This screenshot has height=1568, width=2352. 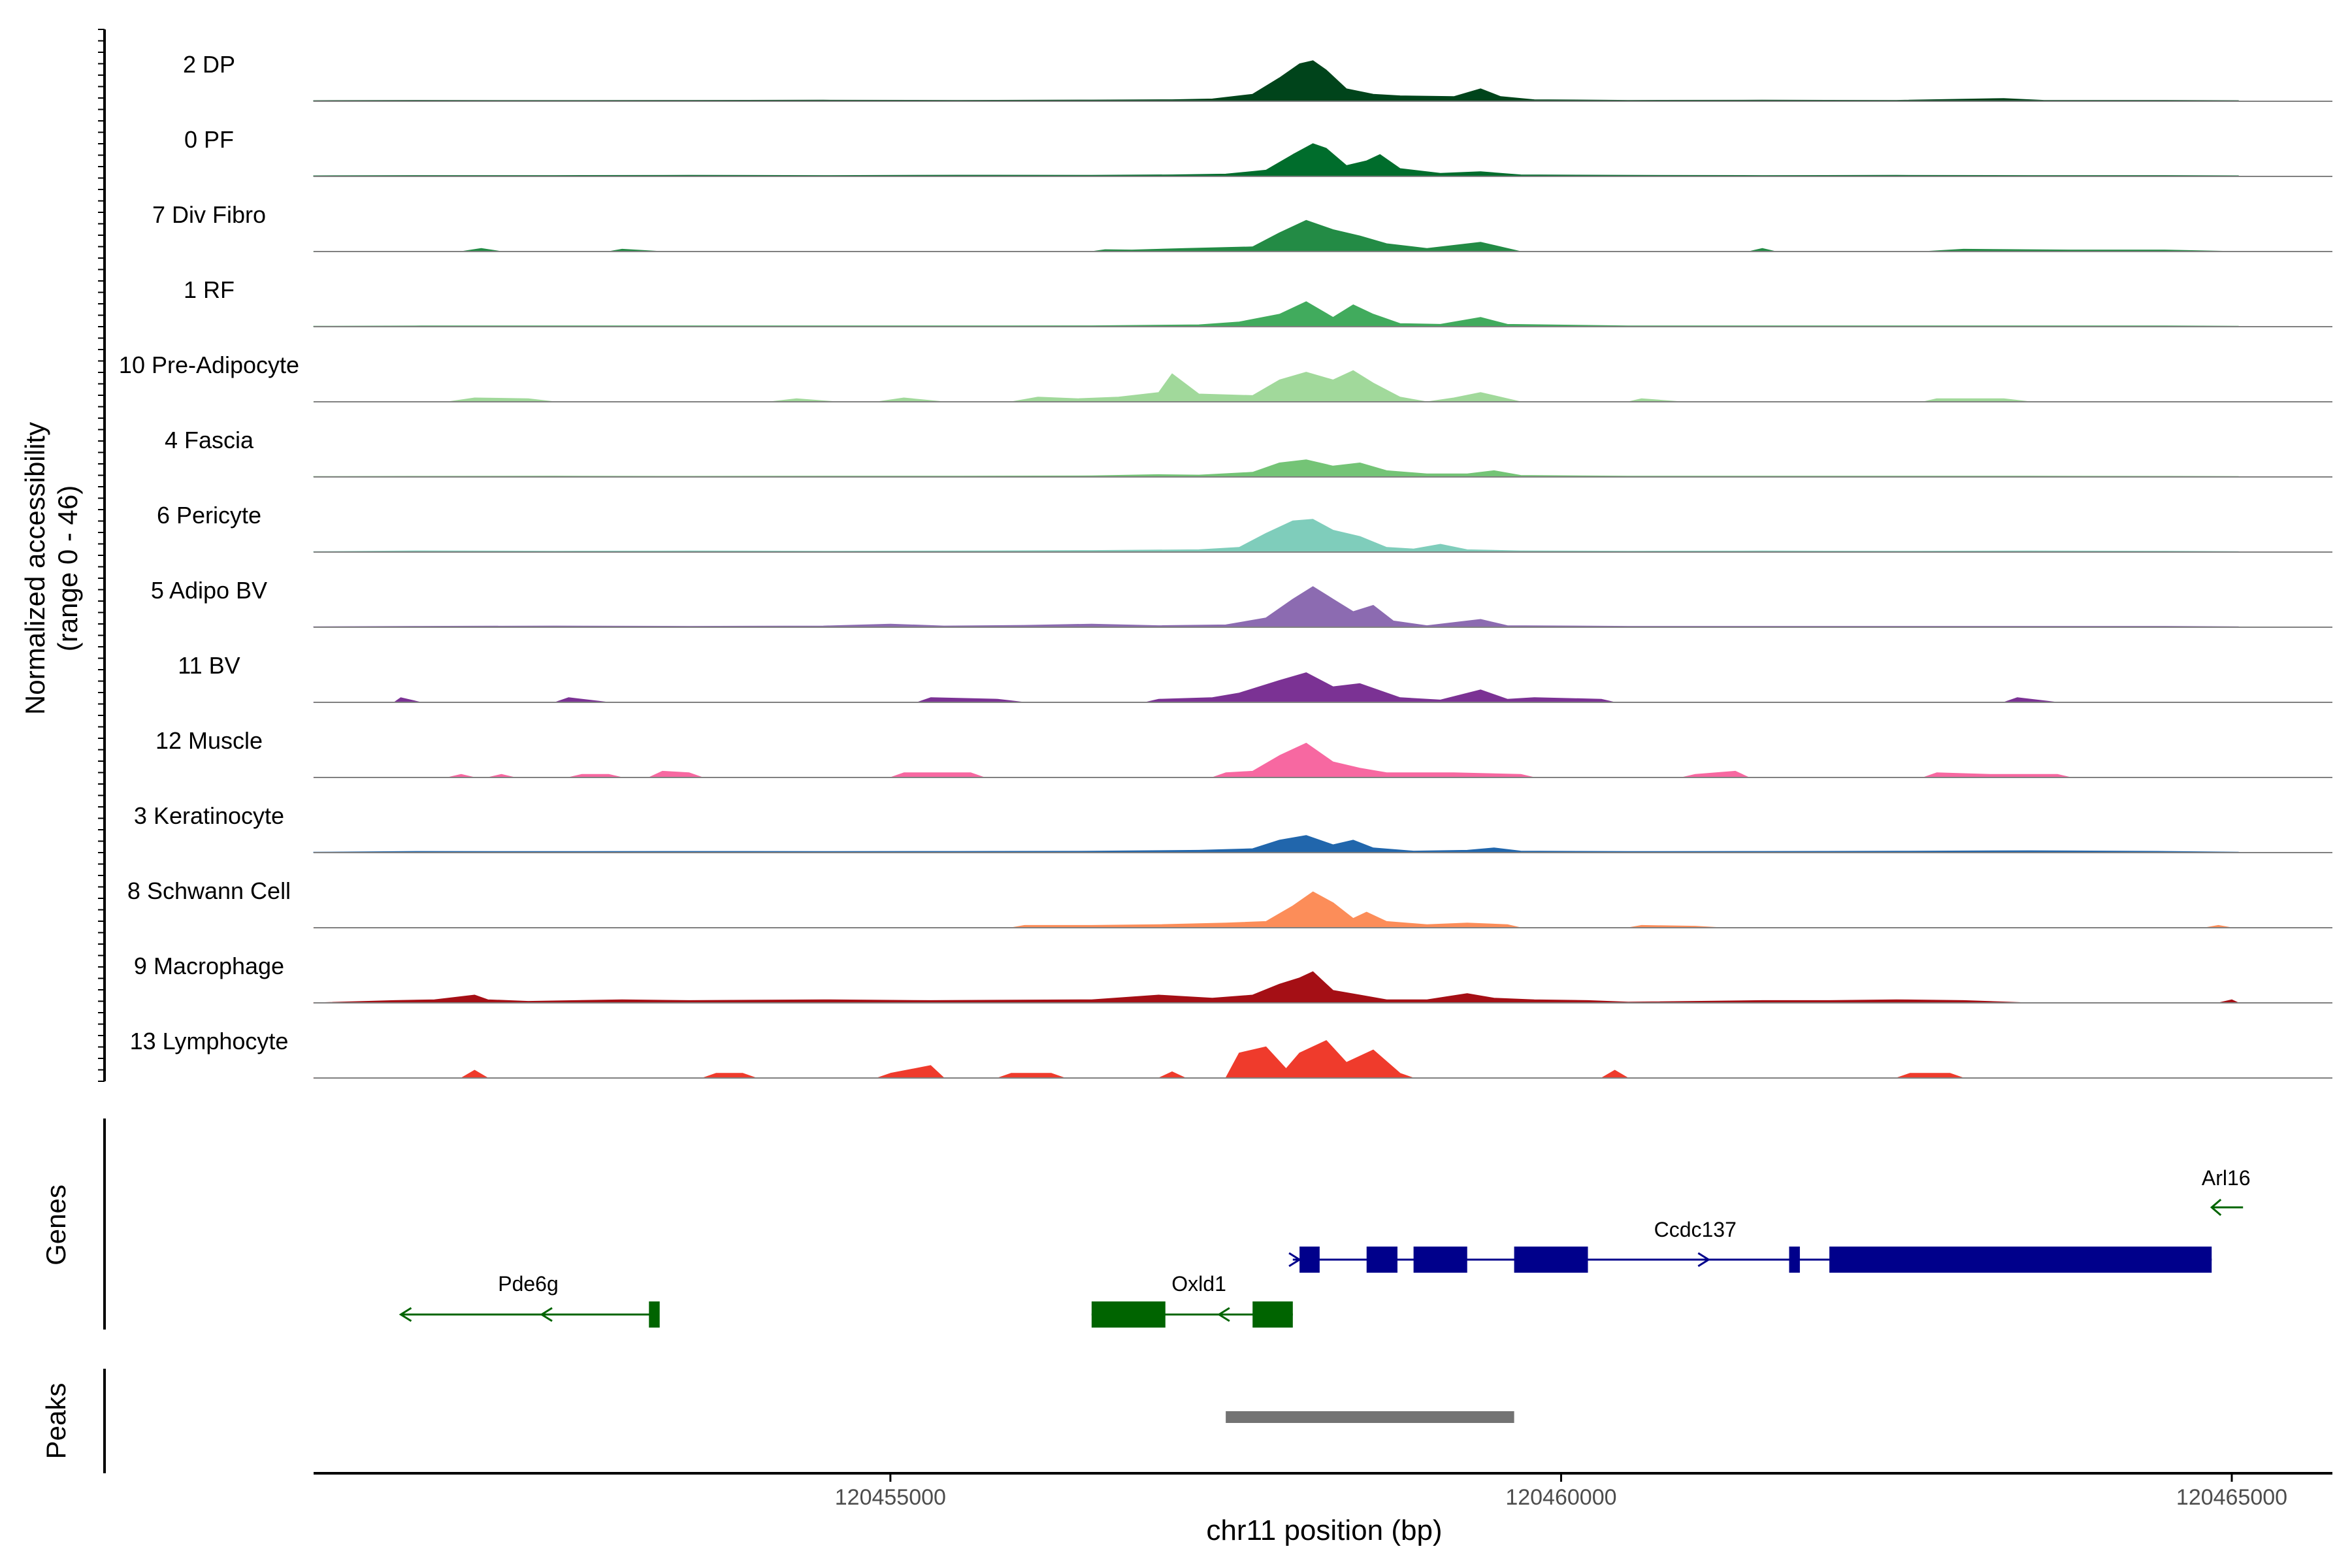 I want to click on peaks-track-label: Peaks, so click(x=56, y=1421).